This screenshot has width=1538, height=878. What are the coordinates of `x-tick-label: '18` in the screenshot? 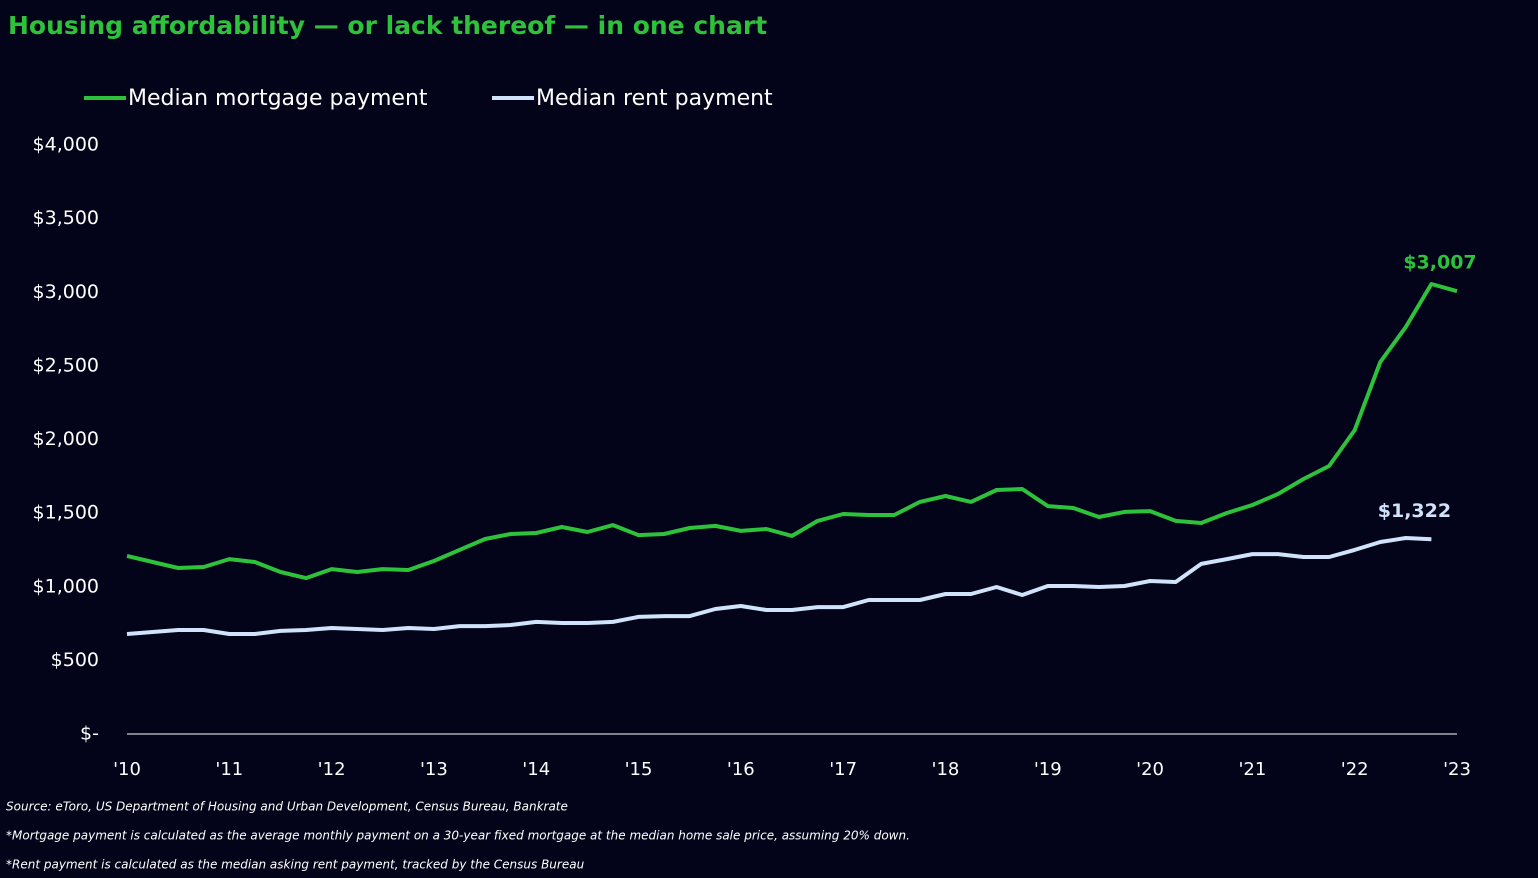 It's located at (946, 769).